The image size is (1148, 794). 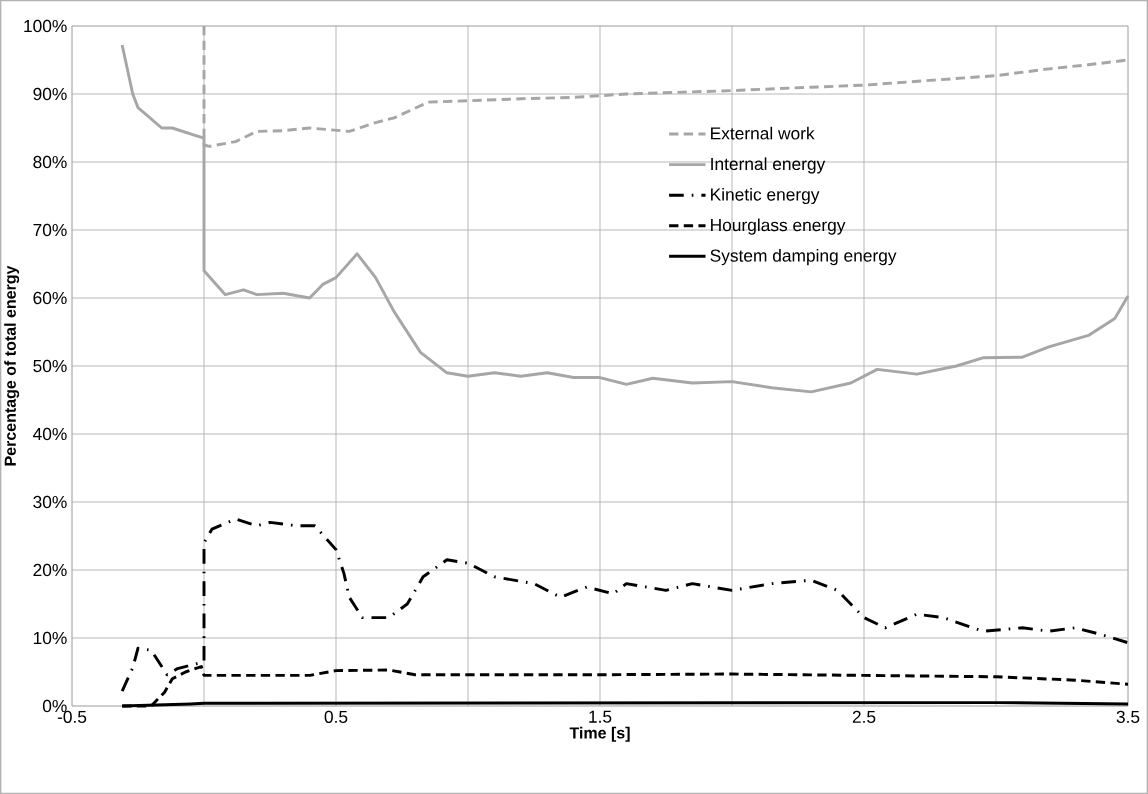 I want to click on x-tick-label: 0.5, so click(x=336, y=716).